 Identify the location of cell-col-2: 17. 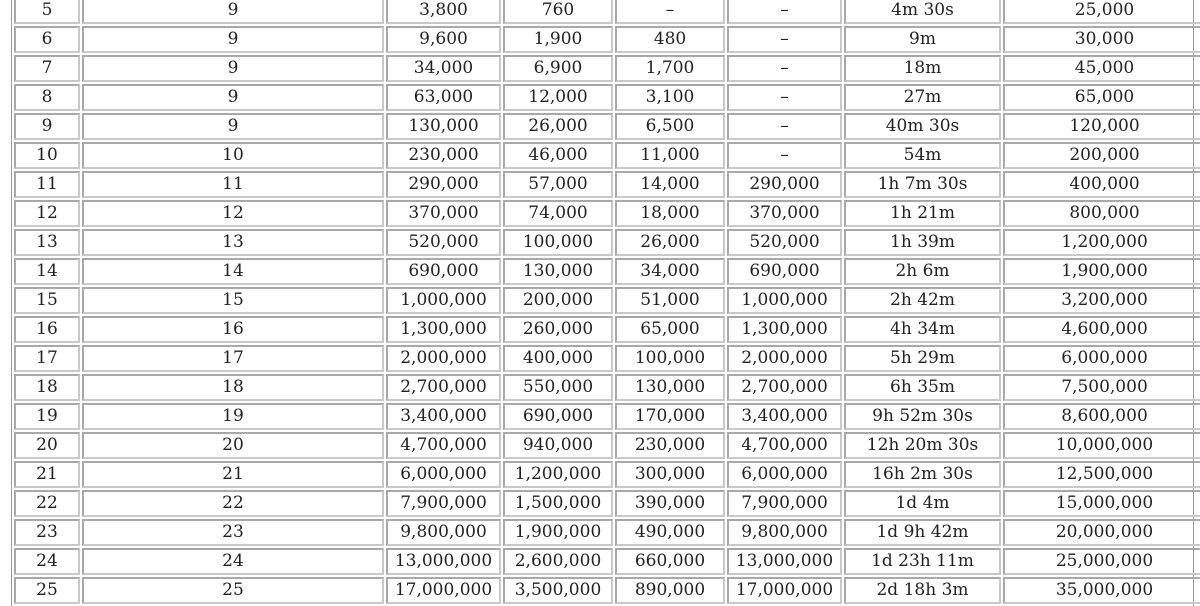
(233, 358).